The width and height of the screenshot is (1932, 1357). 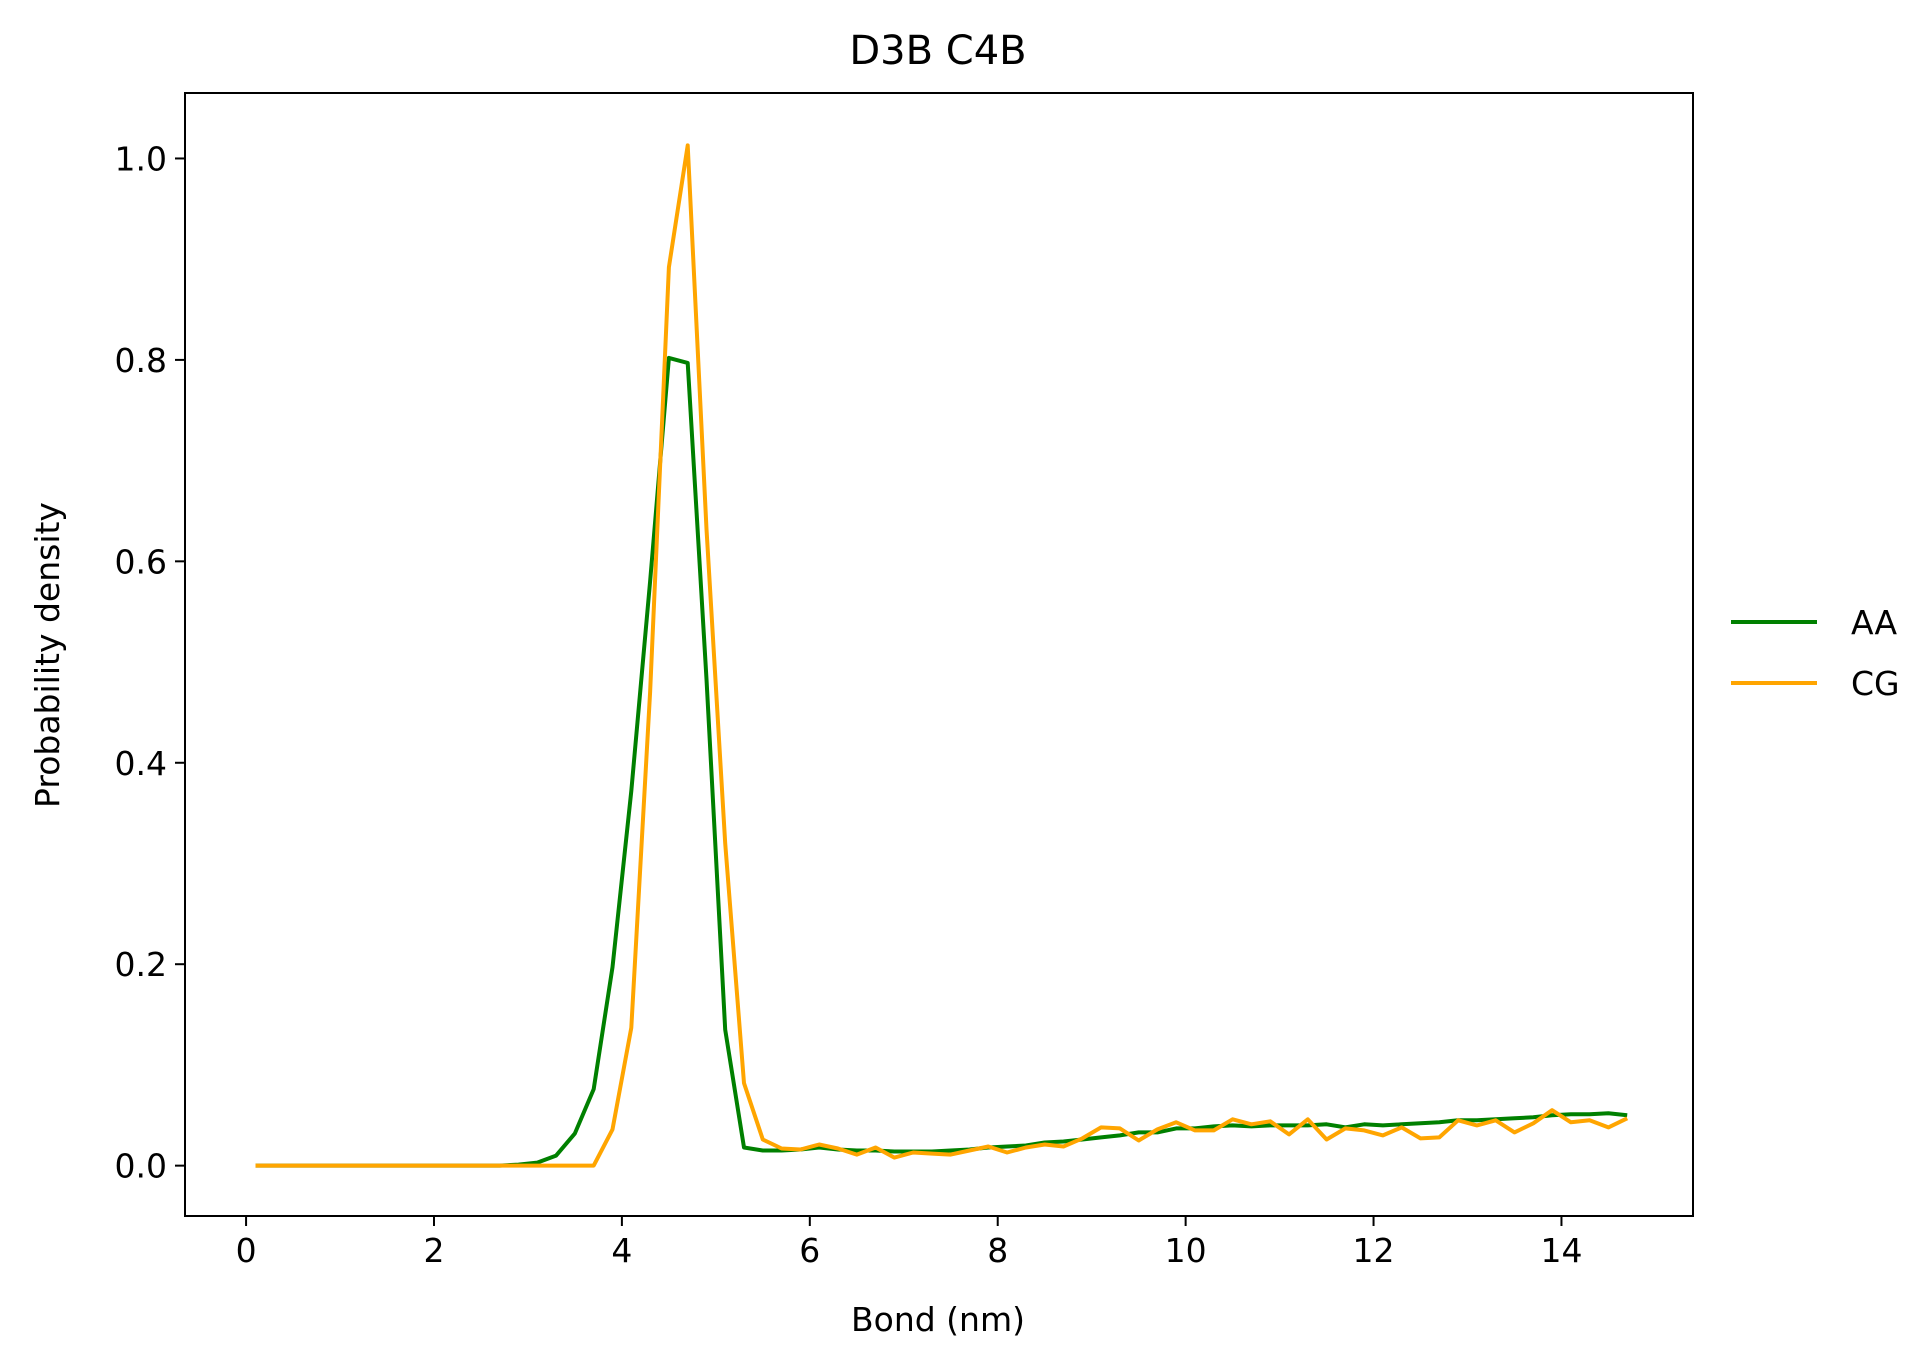 What do you see at coordinates (1561, 1250) in the screenshot?
I see `x-tick-label: 14` at bounding box center [1561, 1250].